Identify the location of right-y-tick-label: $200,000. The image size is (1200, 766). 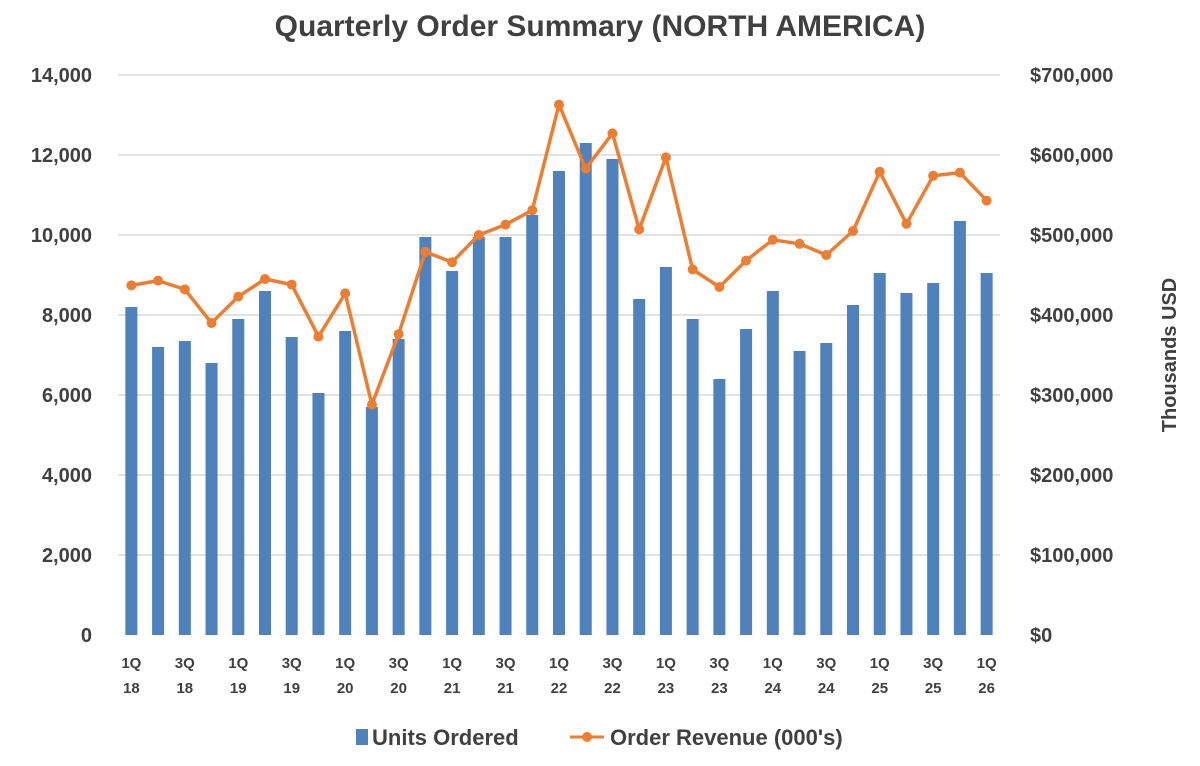
(1071, 476).